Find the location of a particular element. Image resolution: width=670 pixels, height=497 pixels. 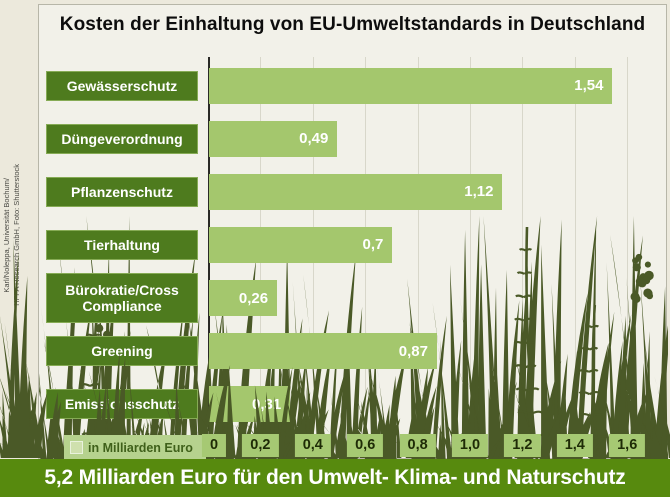

legend: in Milliarden Euro is located at coordinates (135, 447).